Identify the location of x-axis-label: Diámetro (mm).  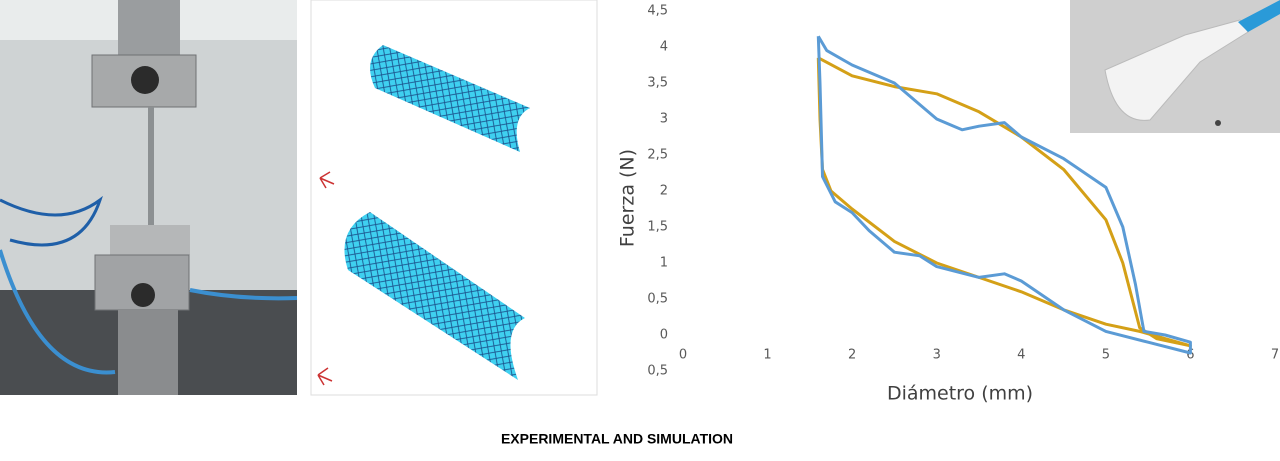
(960, 394).